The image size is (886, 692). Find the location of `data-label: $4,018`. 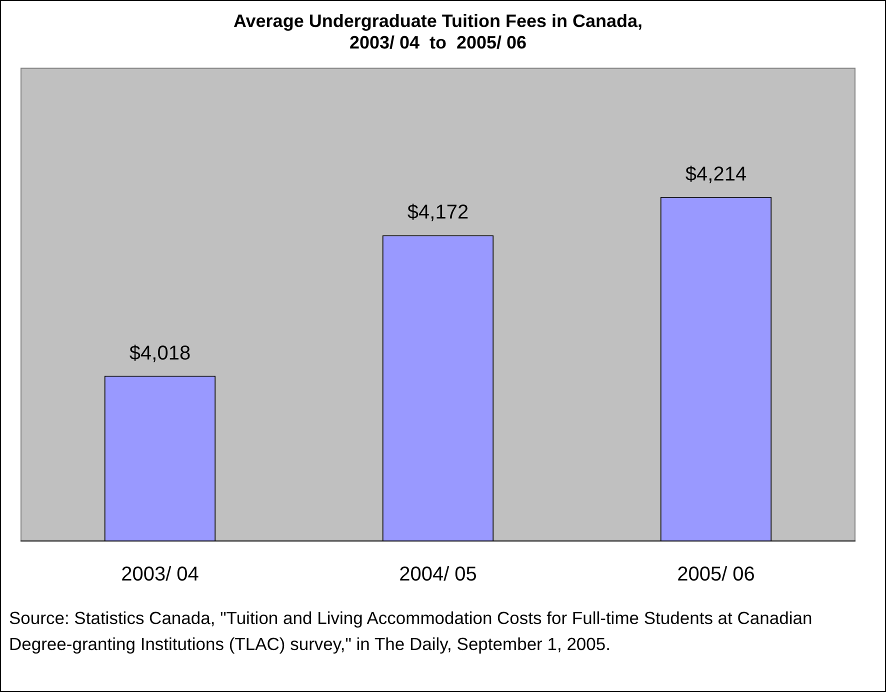

data-label: $4,018 is located at coordinates (160, 353).